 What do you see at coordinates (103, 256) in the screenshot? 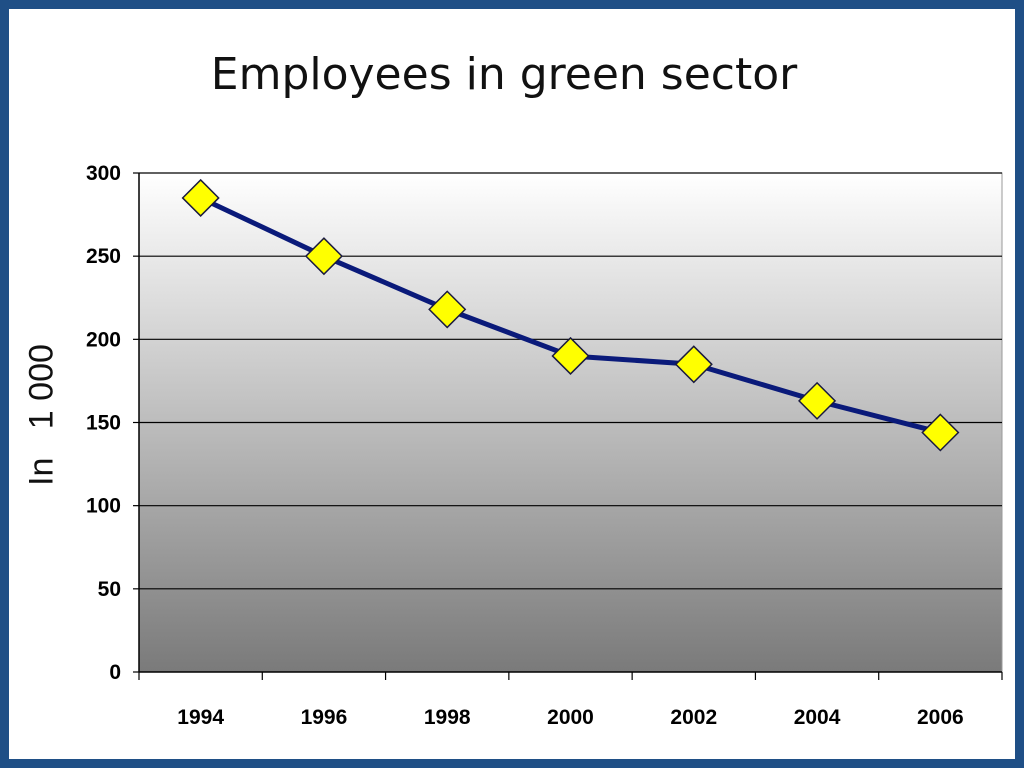
I see `y-tick-label: 250` at bounding box center [103, 256].